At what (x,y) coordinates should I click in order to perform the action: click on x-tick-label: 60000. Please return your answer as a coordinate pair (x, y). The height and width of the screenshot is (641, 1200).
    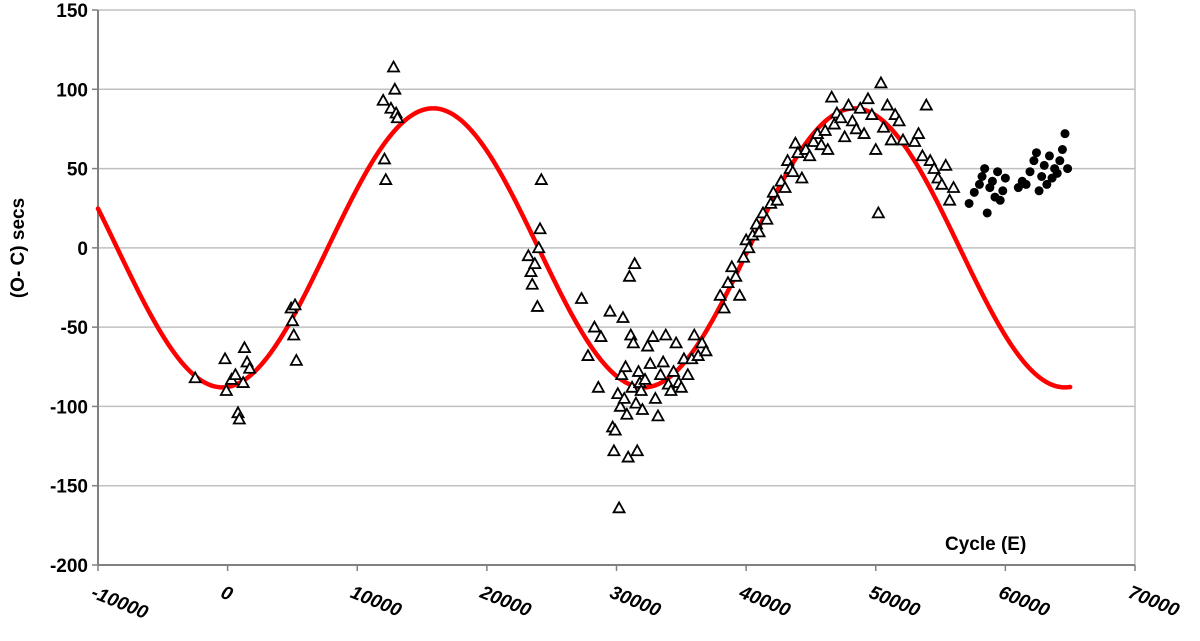
    Looking at the image, I should click on (1024, 601).